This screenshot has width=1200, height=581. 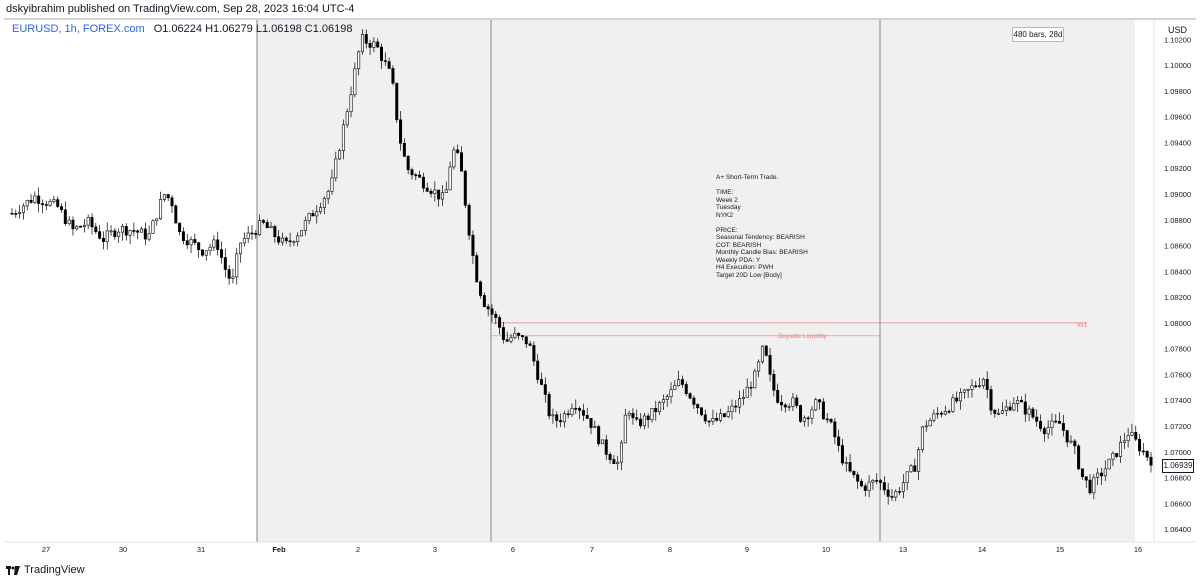 I want to click on y-tick-label: 1.07400, so click(x=1177, y=400).